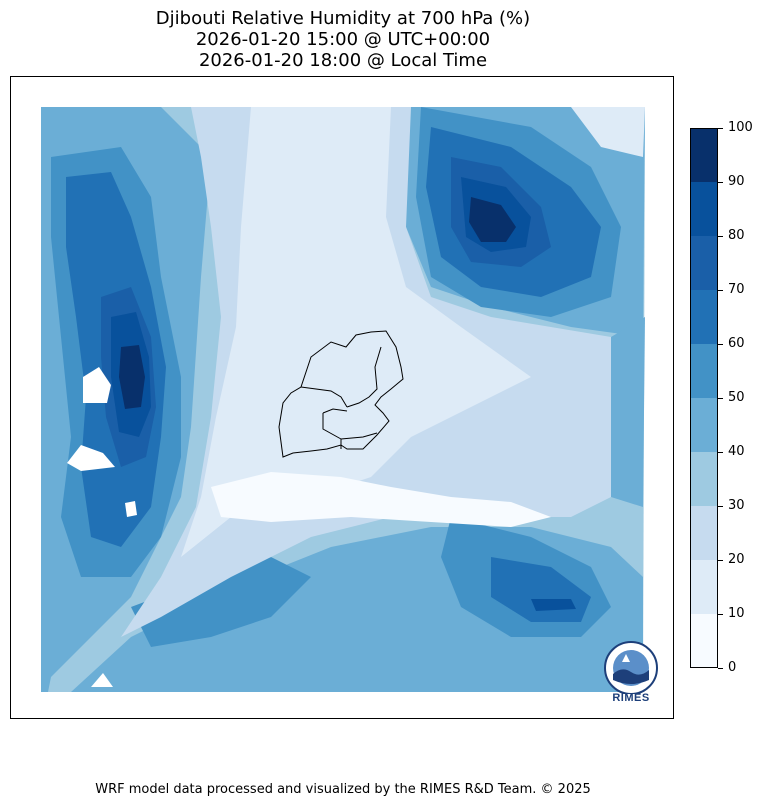  What do you see at coordinates (736, 559) in the screenshot?
I see `colorbar-tick-label-20: 20` at bounding box center [736, 559].